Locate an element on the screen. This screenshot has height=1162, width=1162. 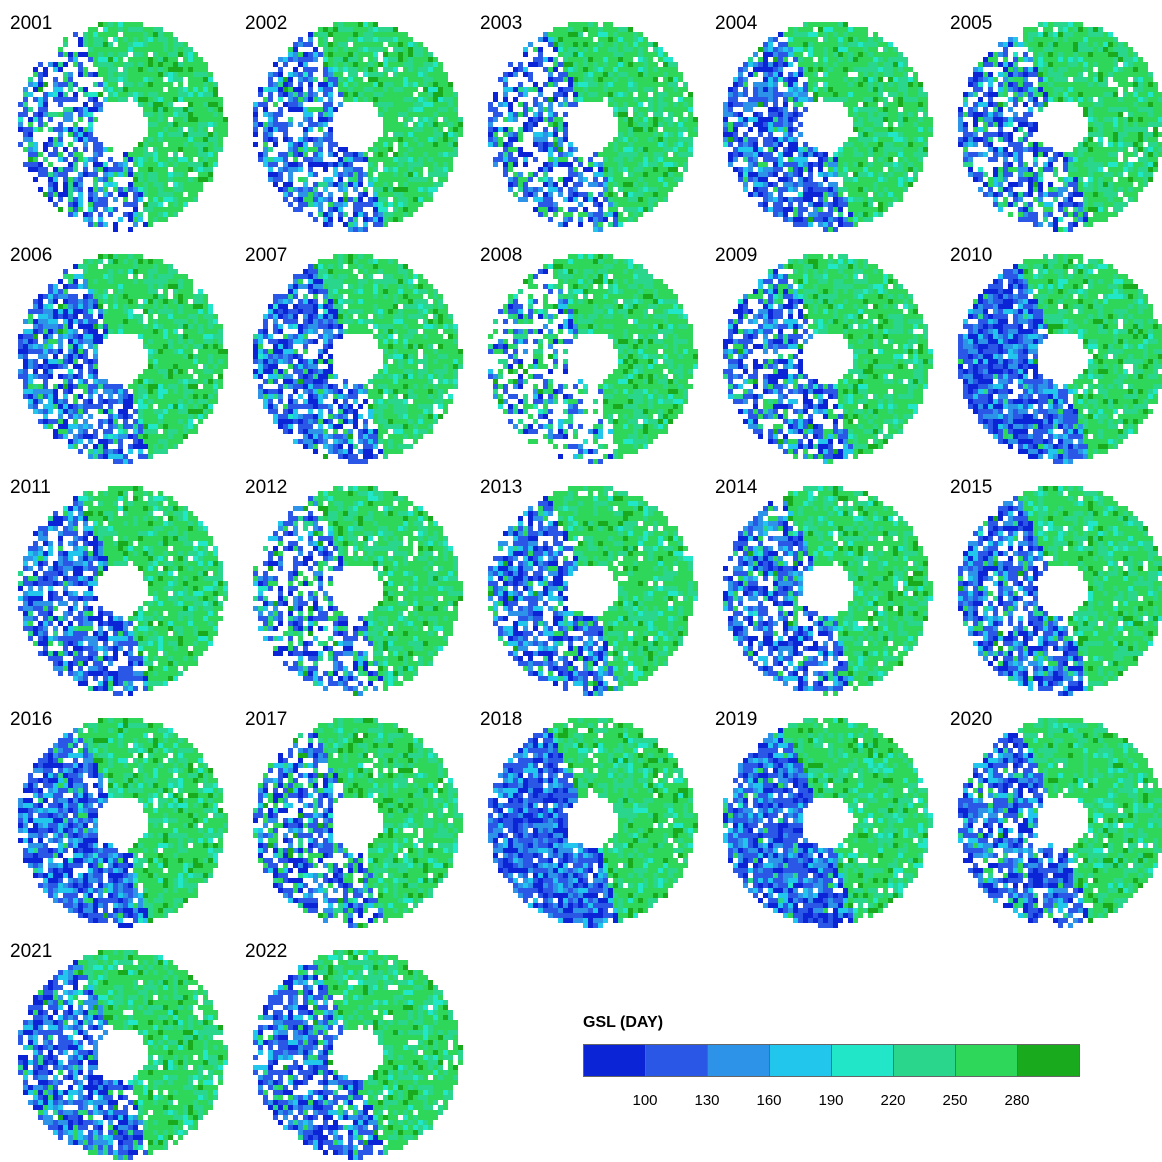
map-panel-2022: 2022 is located at coordinates (358, 1048).